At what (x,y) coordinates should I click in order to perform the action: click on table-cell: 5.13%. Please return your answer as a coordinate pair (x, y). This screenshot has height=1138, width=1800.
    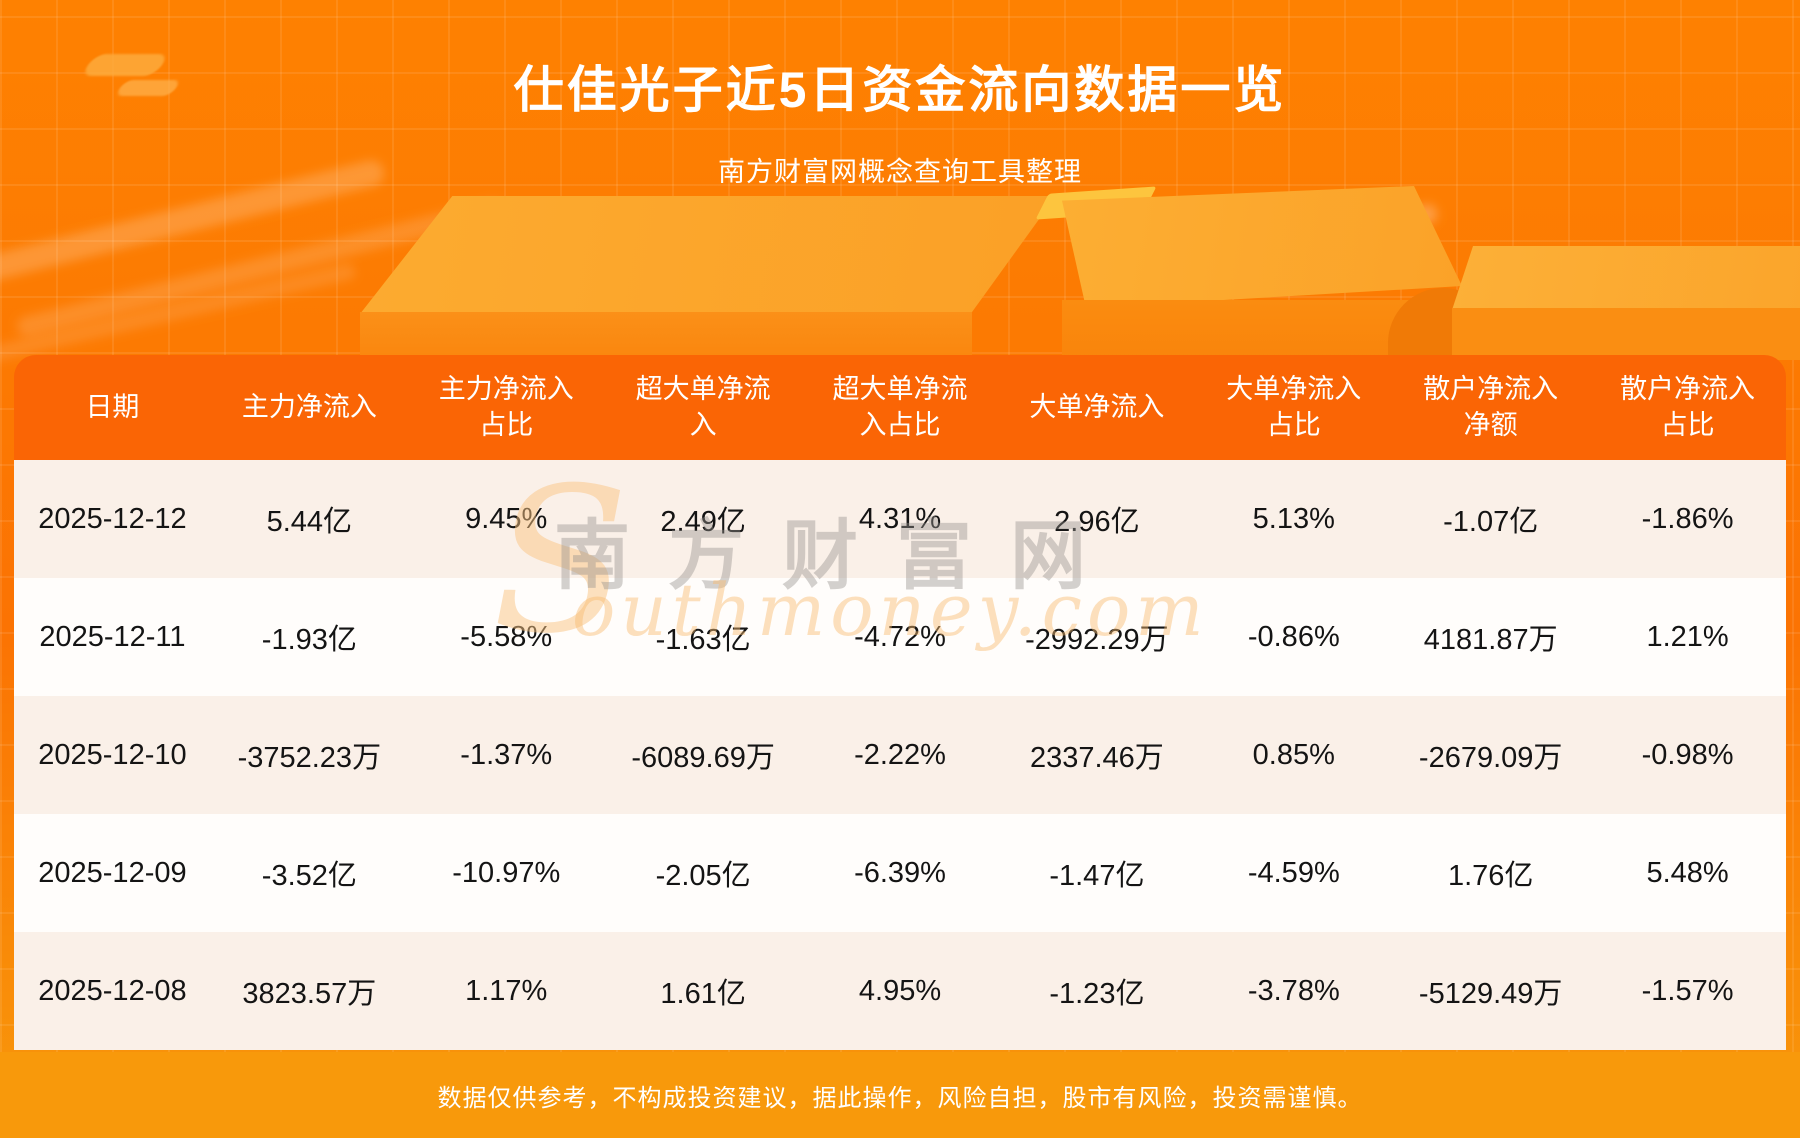
    Looking at the image, I should click on (1293, 518).